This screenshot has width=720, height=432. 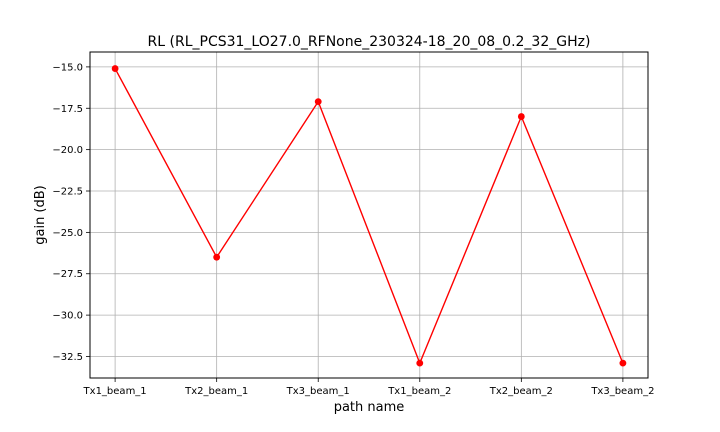 What do you see at coordinates (216, 391) in the screenshot?
I see `x-tick-label: Tx2_beam_1` at bounding box center [216, 391].